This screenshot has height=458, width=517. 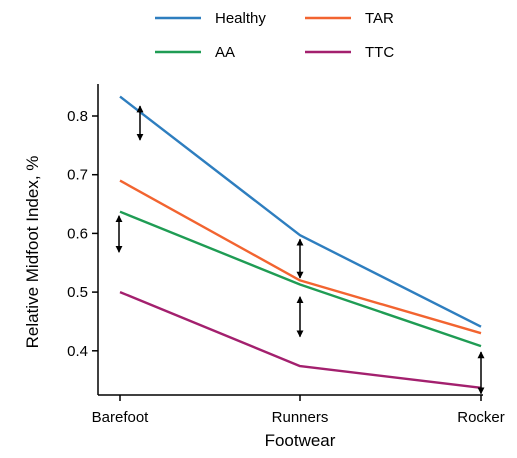 I want to click on legend: Healthy TAR AA TTC, so click(x=274, y=35).